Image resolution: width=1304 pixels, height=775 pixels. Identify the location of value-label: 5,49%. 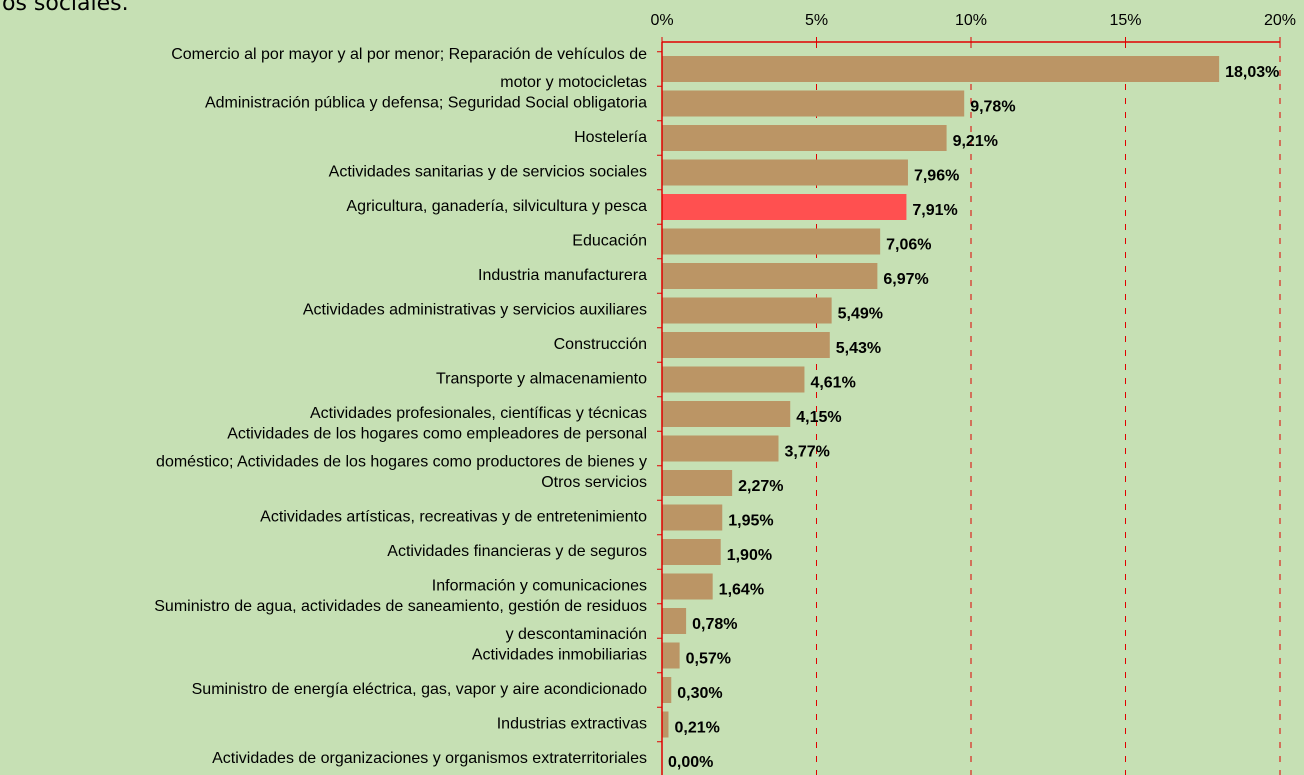
(860, 314).